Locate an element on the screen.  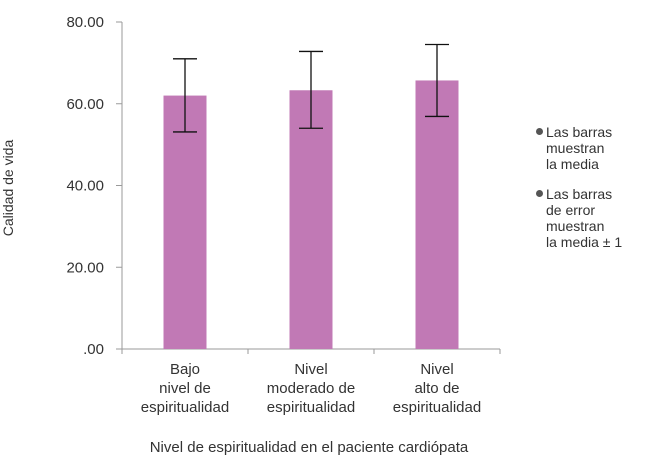
y-axis: .00 20.00 40.00 60.00 80.00 is located at coordinates (94, 186).